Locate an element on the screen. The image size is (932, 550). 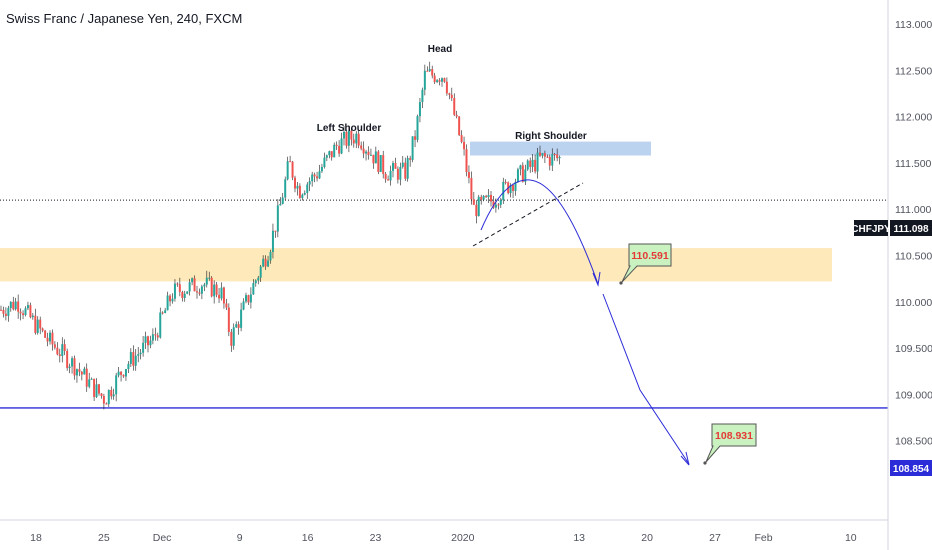
time-tick-label: 27 is located at coordinates (715, 538).